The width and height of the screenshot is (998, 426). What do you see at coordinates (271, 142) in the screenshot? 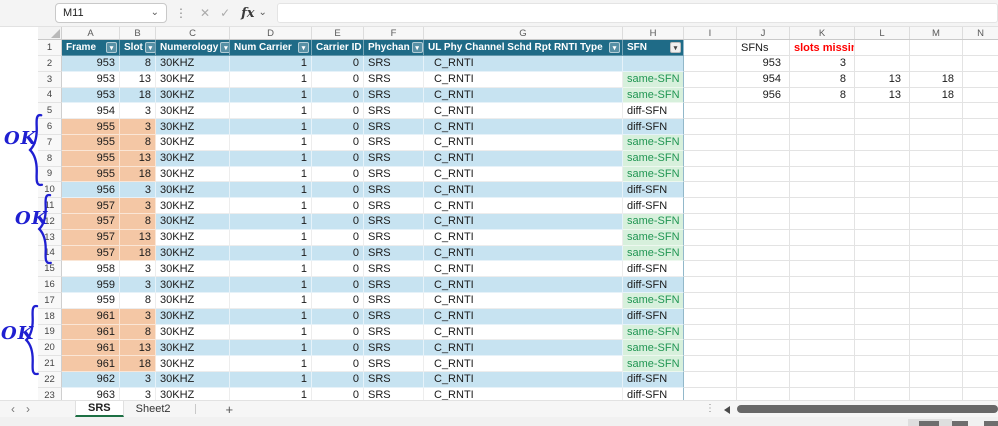
I see `cell-d7: 1` at bounding box center [271, 142].